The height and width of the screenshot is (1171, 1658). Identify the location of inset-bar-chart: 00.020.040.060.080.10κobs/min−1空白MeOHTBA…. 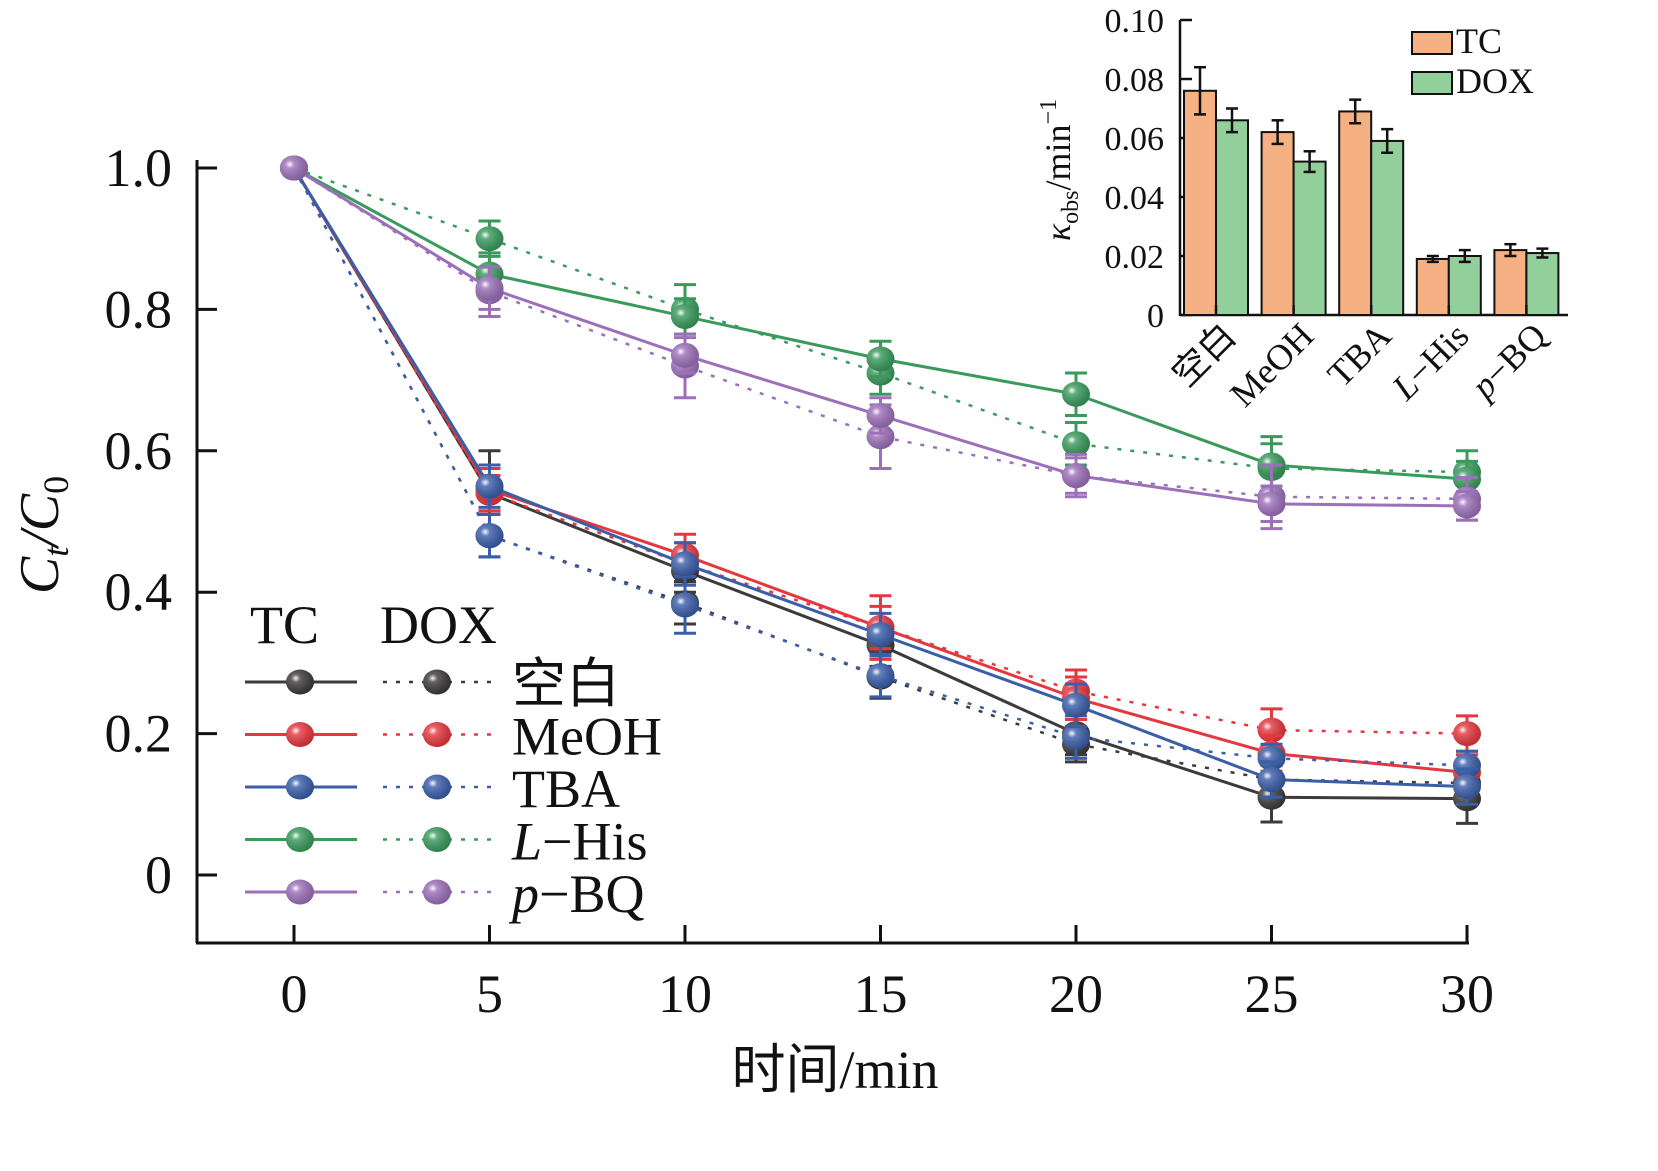
(1302, 208).